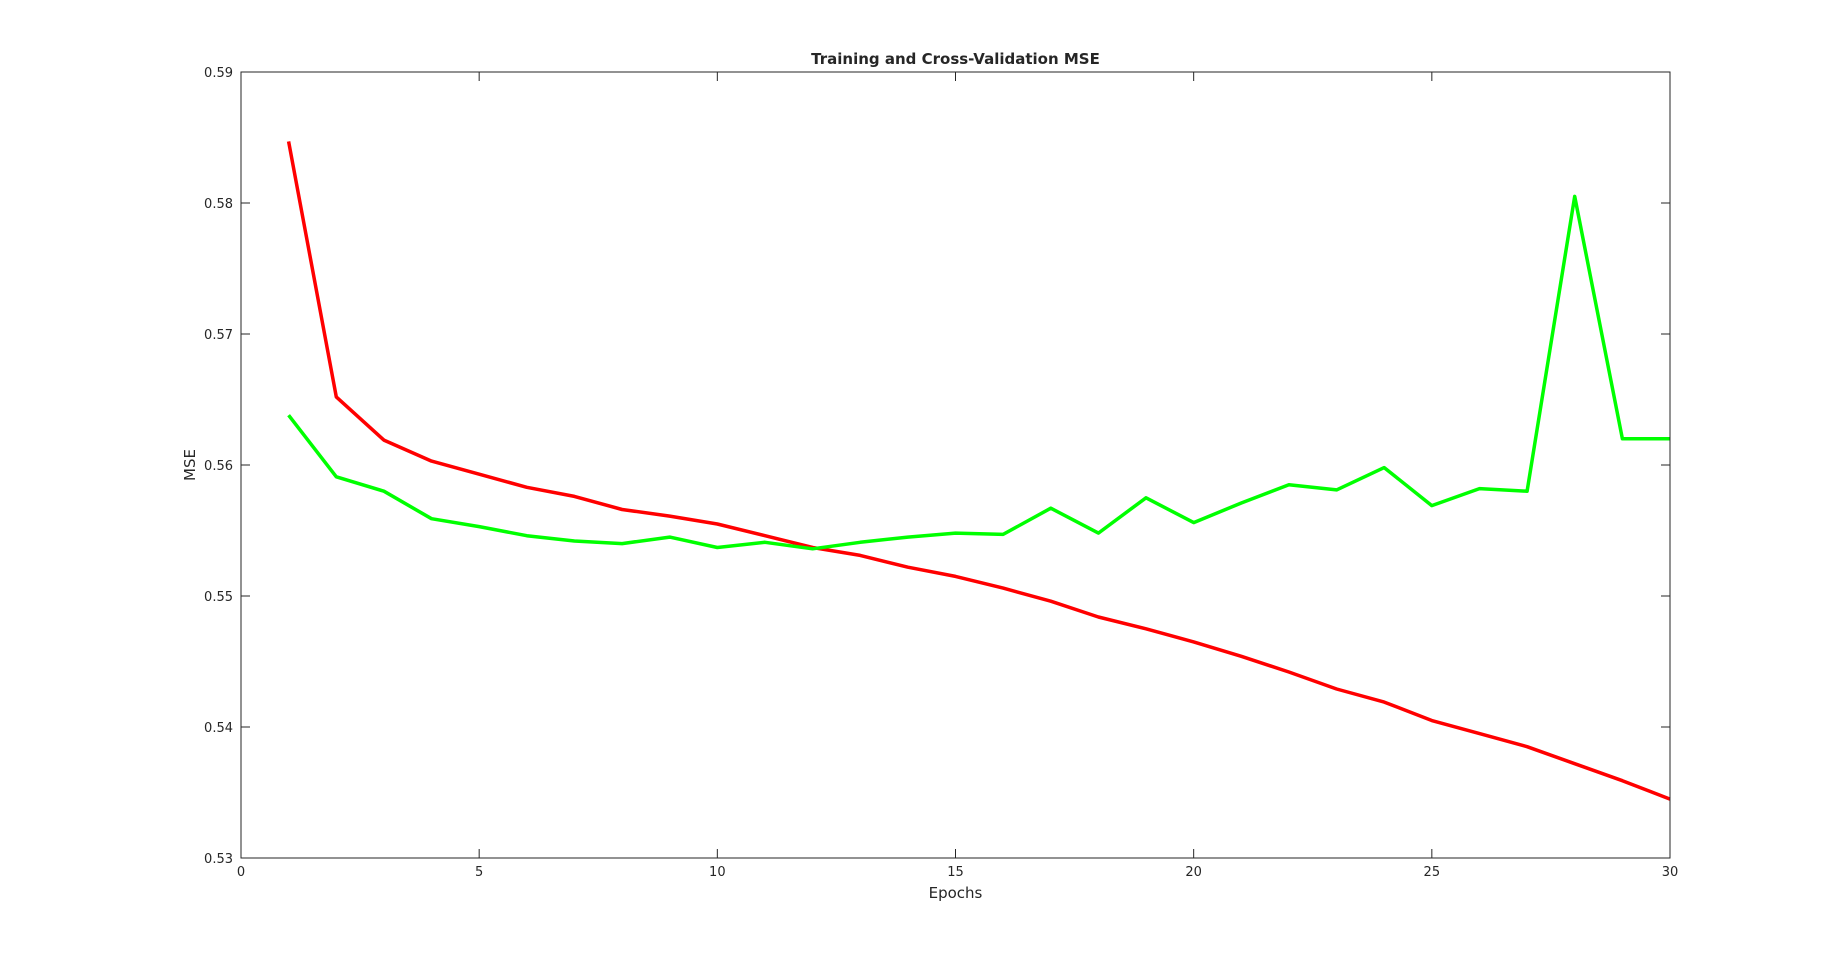 Image resolution: width=1835 pixels, height=963 pixels. I want to click on y-tick-label: 0.54, so click(218, 728).